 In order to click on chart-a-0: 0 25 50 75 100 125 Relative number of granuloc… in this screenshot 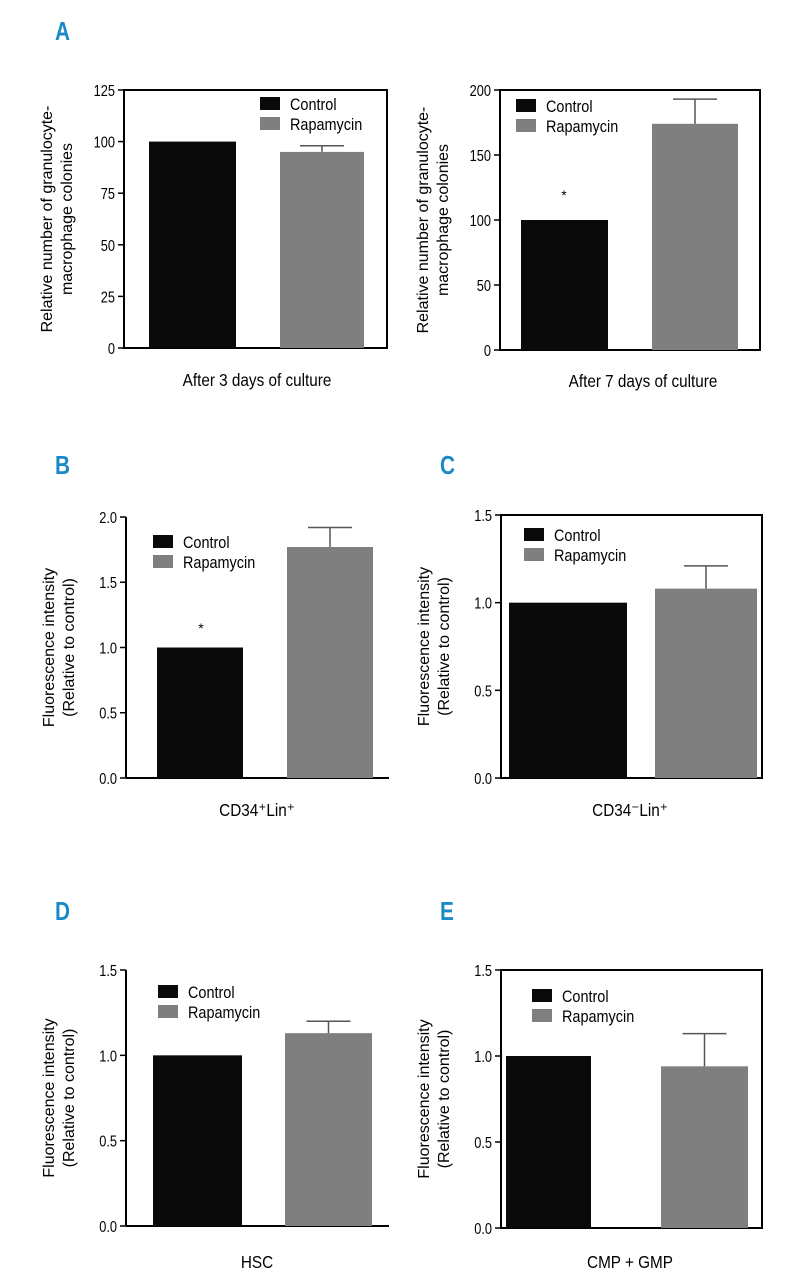, I will do `click(213, 236)`.